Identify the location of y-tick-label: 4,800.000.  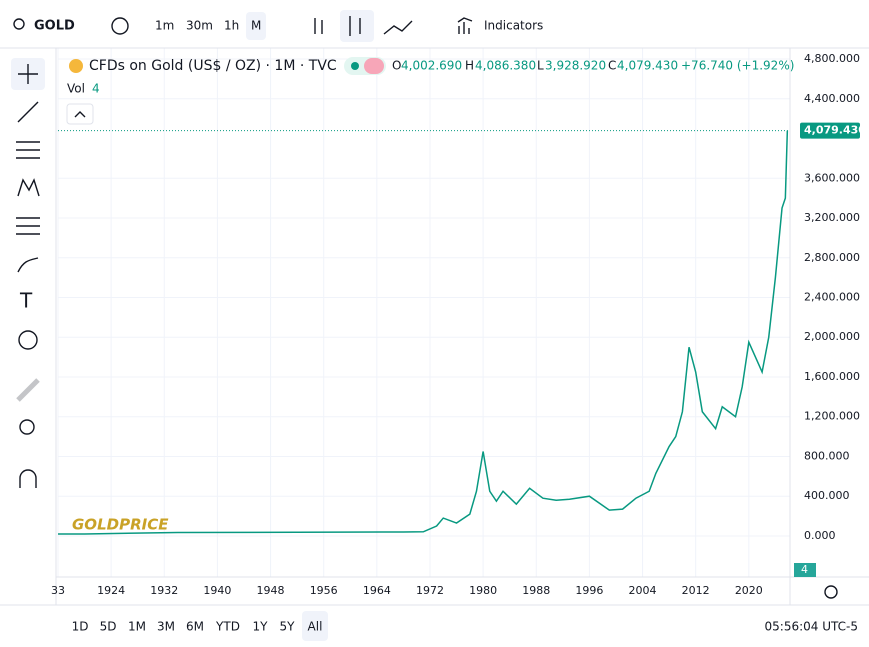
(832, 58).